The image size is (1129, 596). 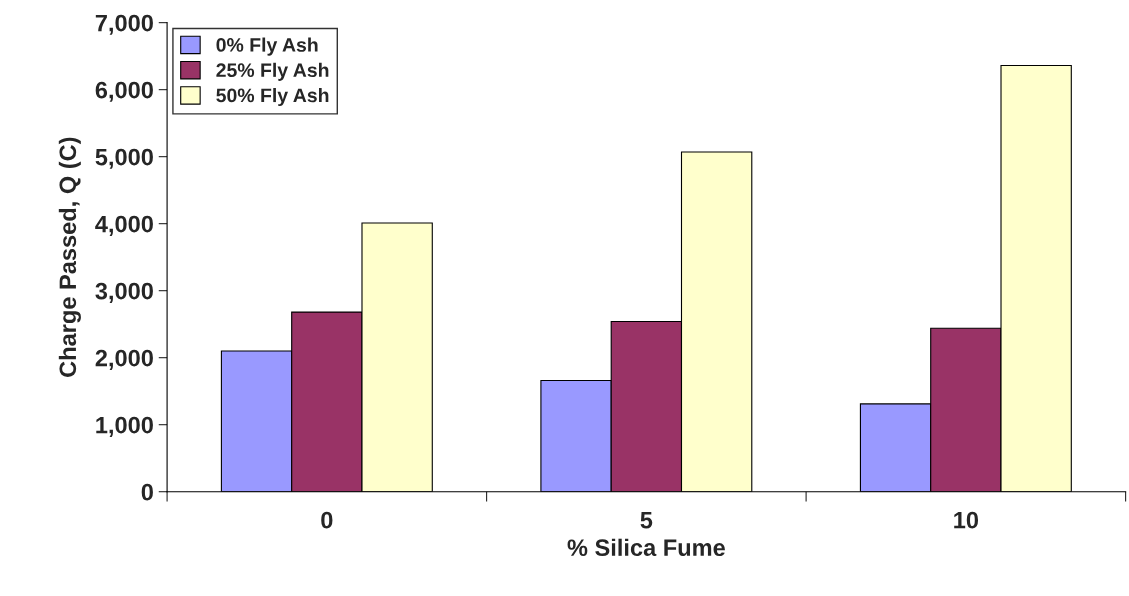 I want to click on y-tick-label: 7,000, so click(x=124, y=24).